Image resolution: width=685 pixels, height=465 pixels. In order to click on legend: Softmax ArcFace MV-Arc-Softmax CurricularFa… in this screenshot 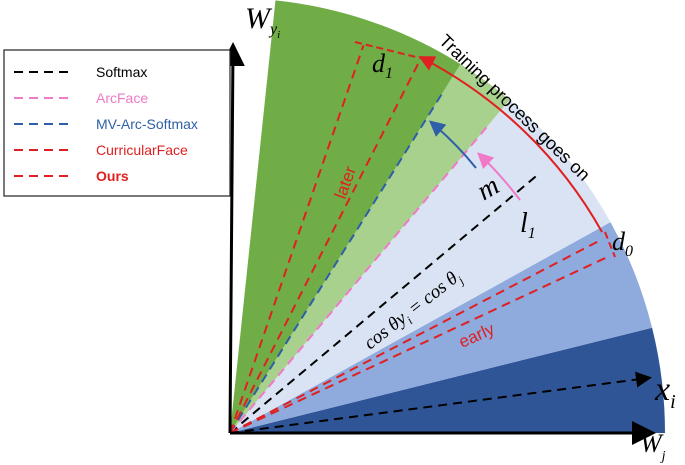, I will do `click(117, 123)`.